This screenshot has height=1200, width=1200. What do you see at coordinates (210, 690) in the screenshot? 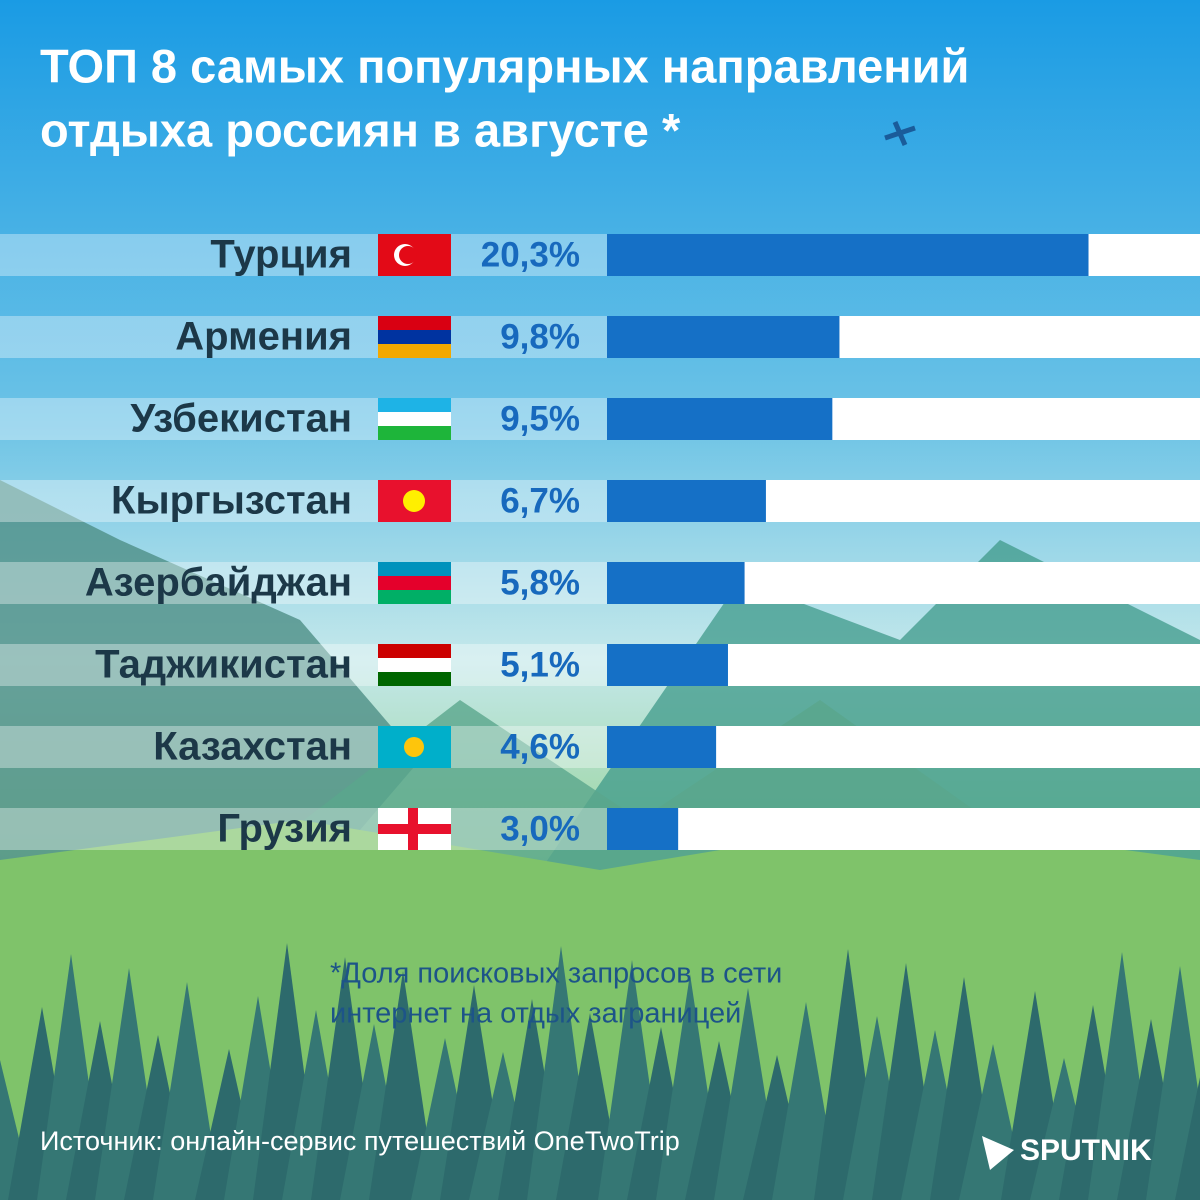
I see `mountain` at bounding box center [210, 690].